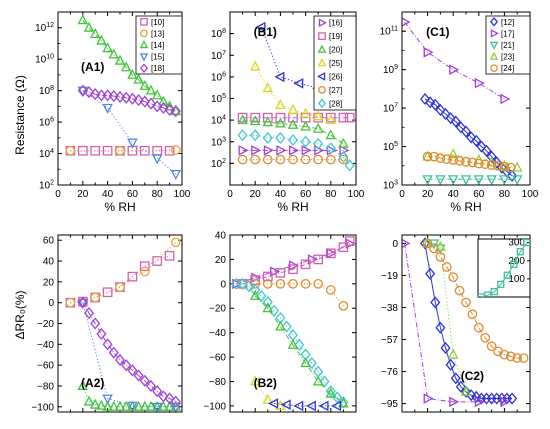 This screenshot has width=550, height=429. I want to click on x-tick-label: 40, so click(108, 194).